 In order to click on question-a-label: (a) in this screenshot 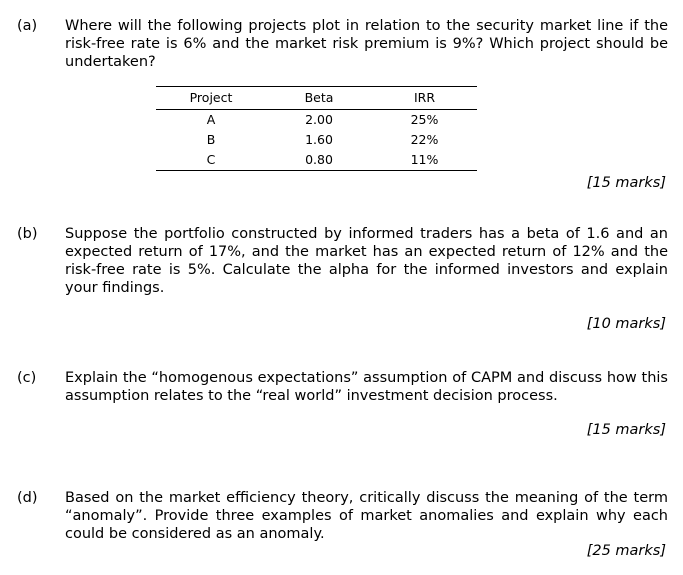, I will do `click(27, 26)`.